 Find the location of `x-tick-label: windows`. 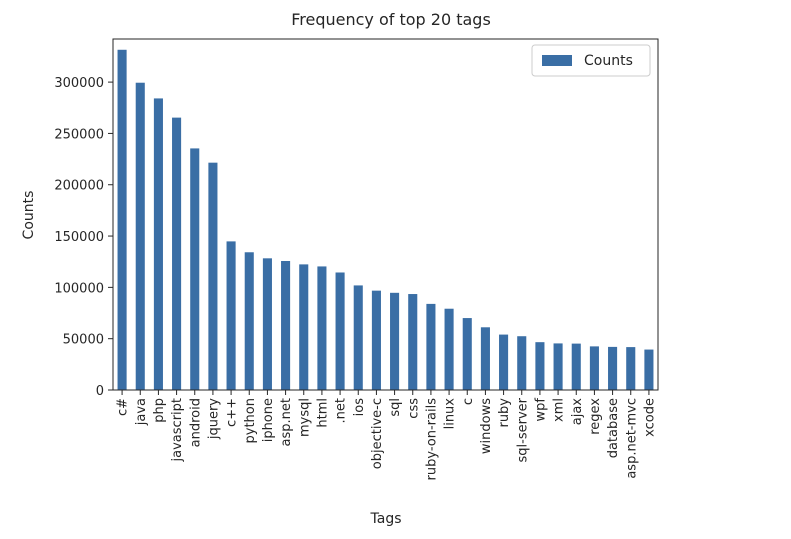

x-tick-label: windows is located at coordinates (486, 426).